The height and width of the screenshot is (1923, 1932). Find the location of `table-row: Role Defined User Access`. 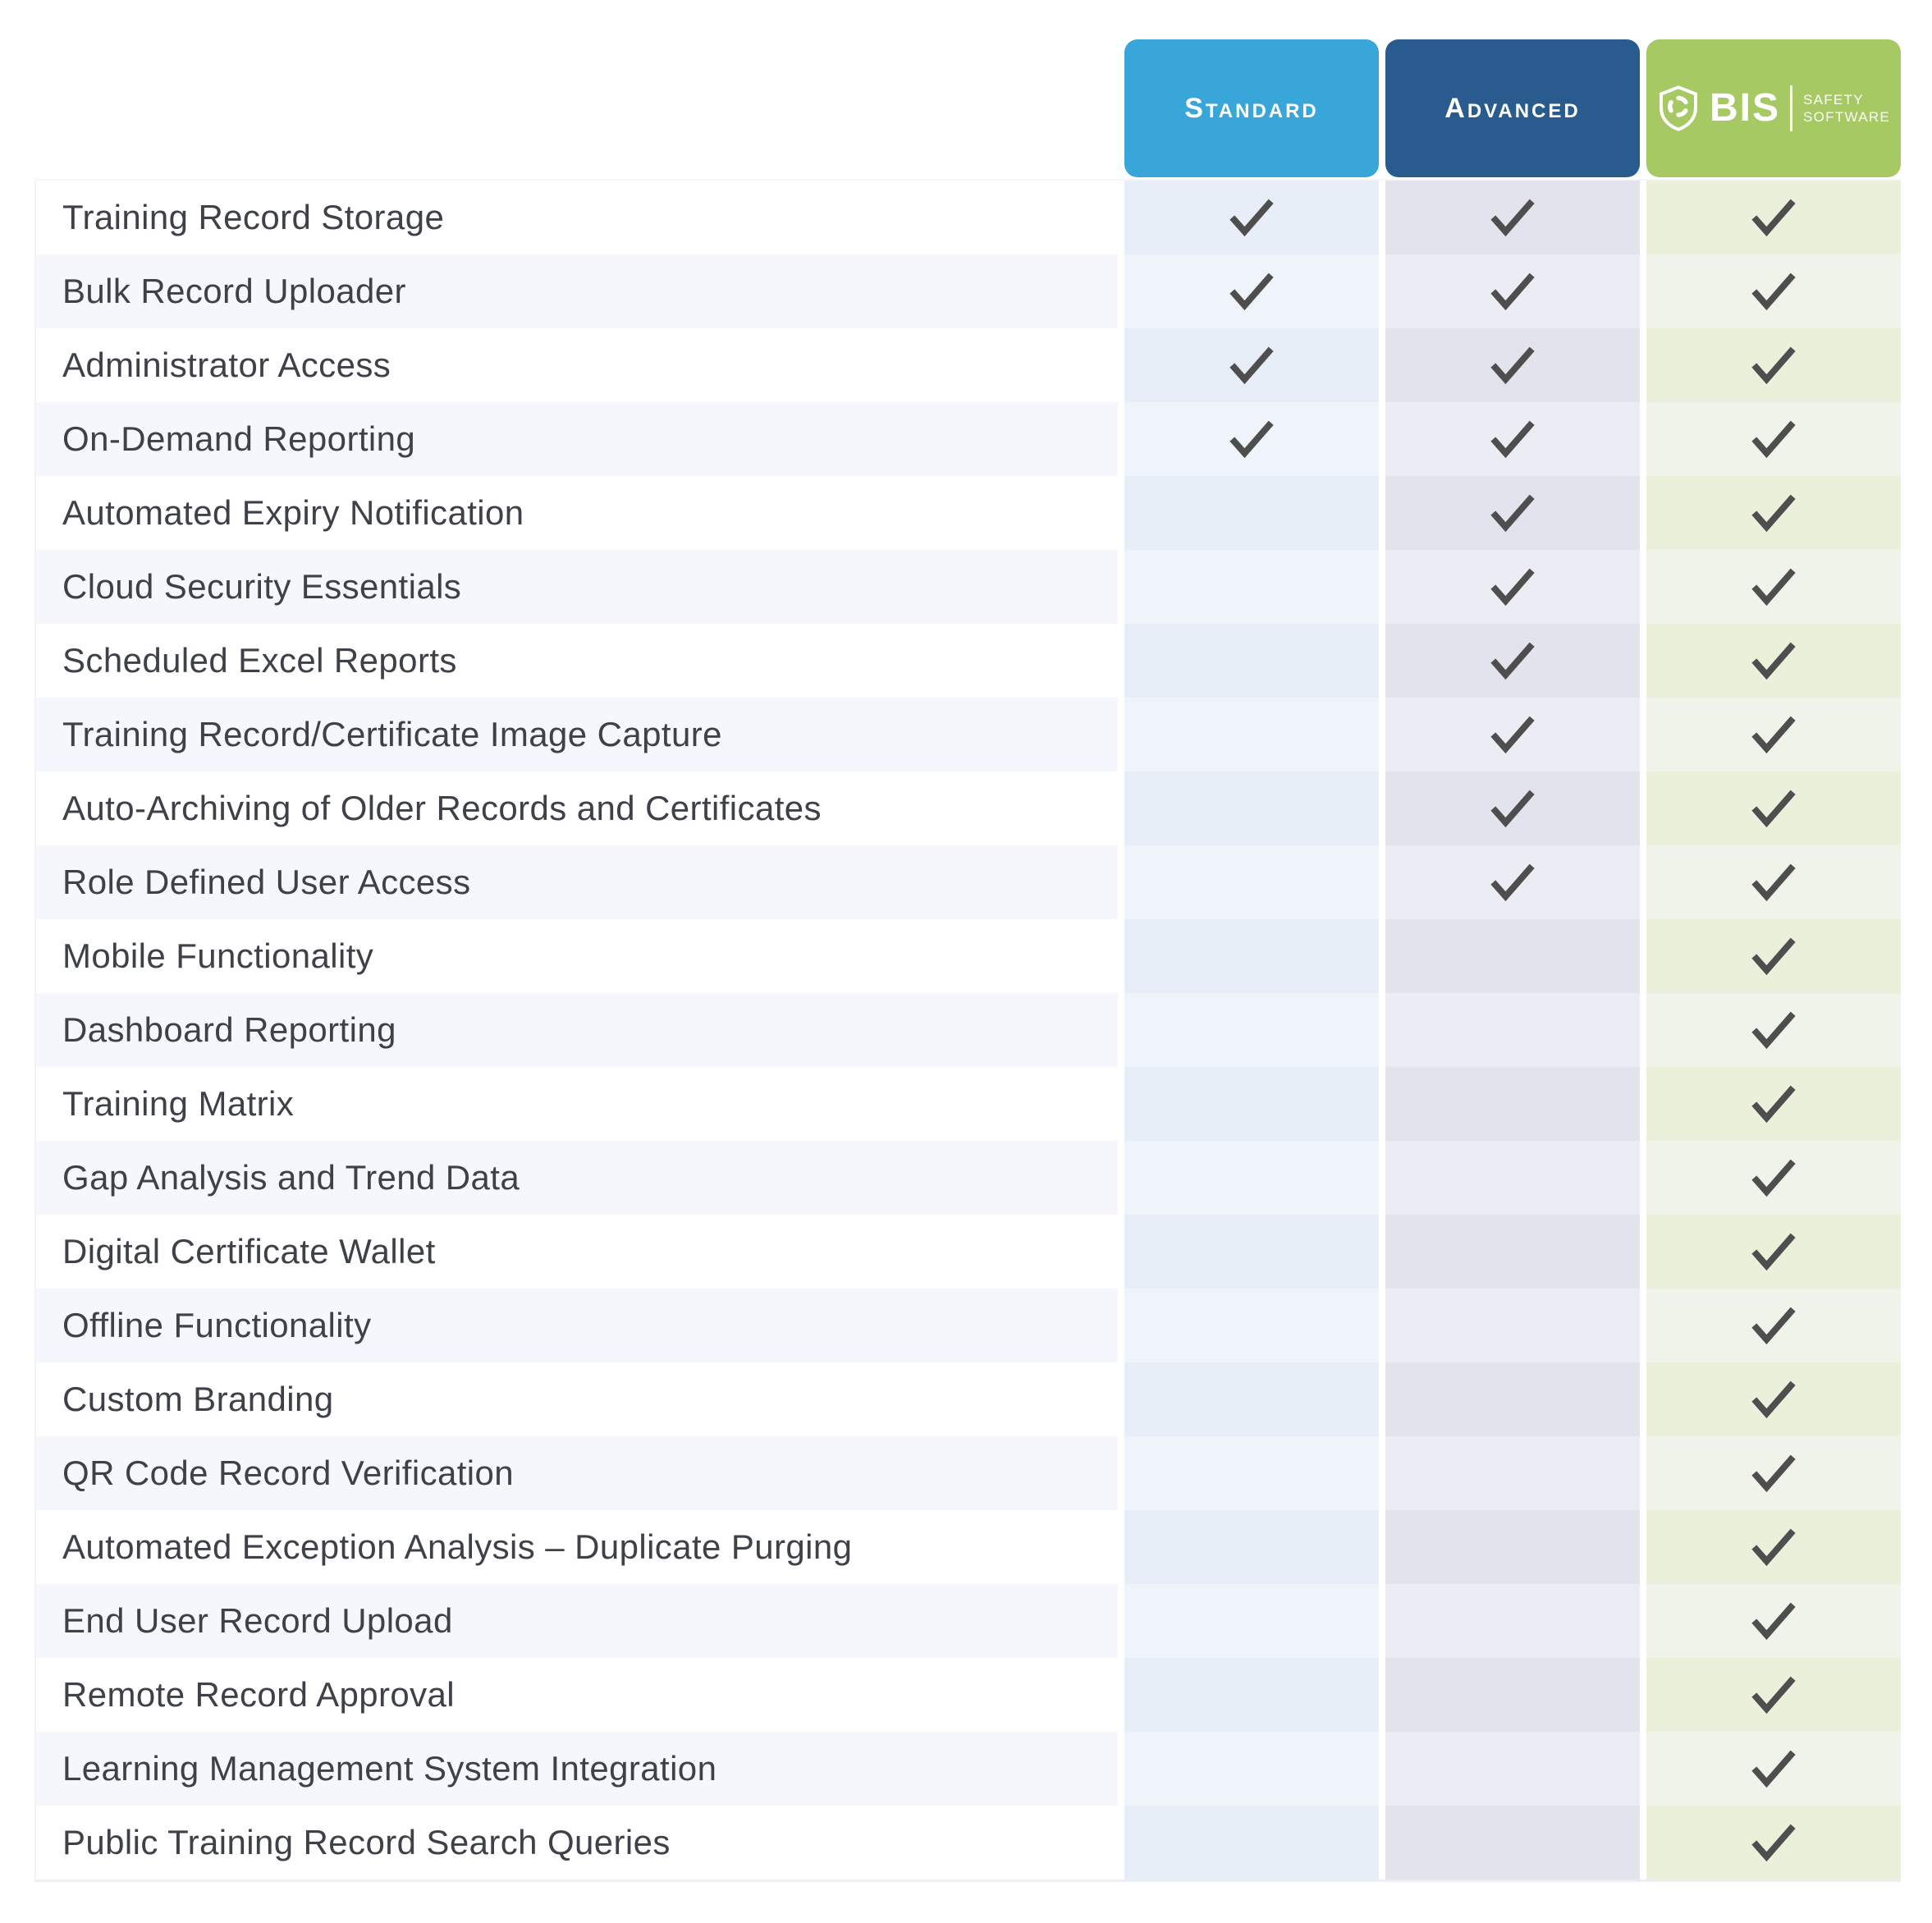

table-row: Role Defined User Access is located at coordinates (968, 882).